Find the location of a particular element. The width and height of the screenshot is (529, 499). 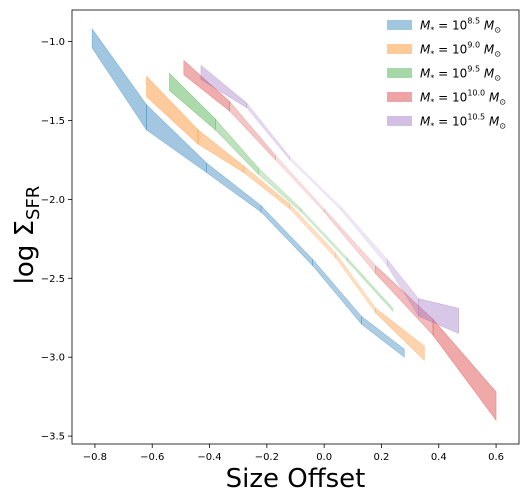

x-tick-label: 0.6 is located at coordinates (496, 457).